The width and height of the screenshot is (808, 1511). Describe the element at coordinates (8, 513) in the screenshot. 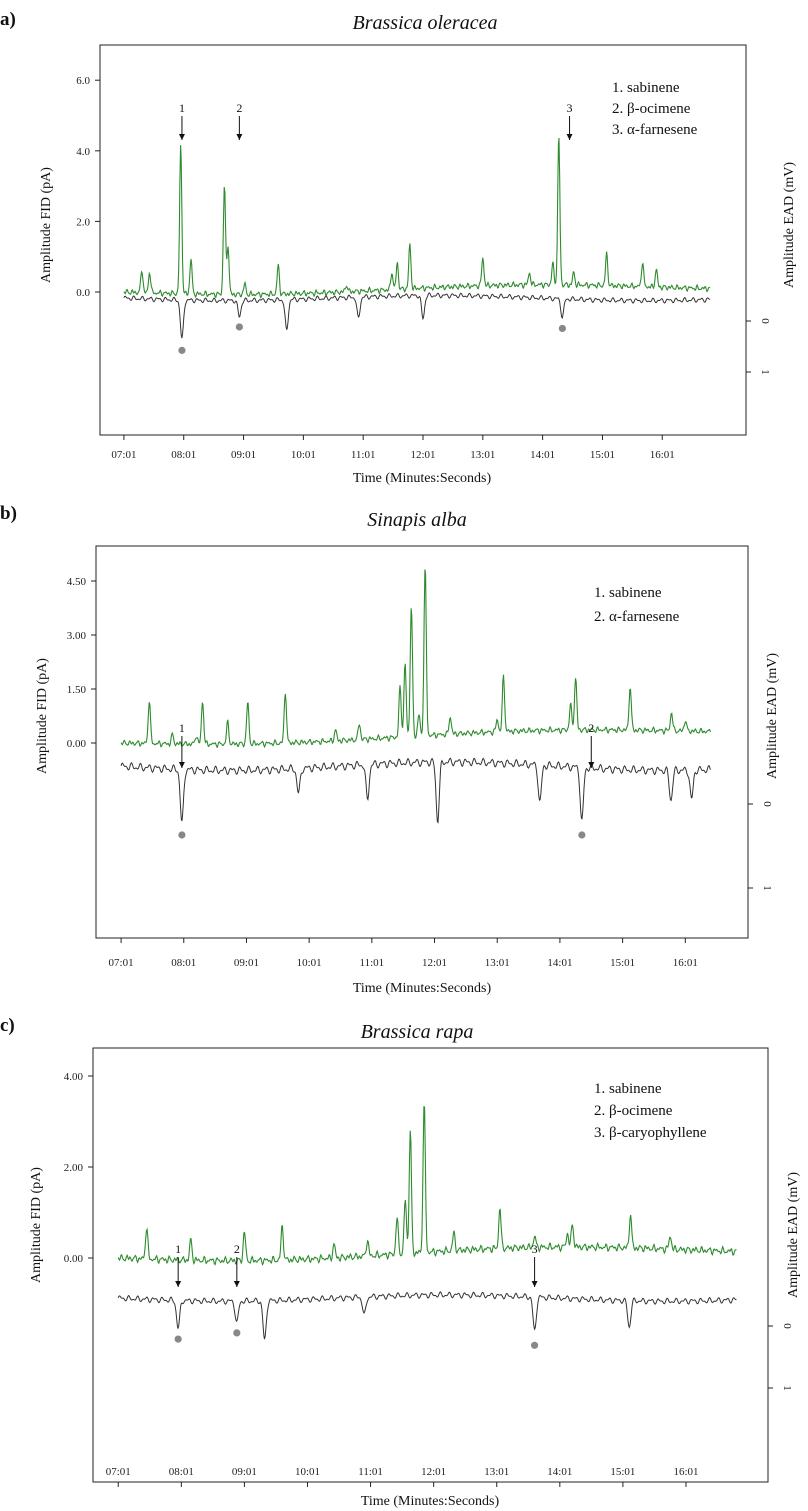

I see `panel-label: b)` at that location.